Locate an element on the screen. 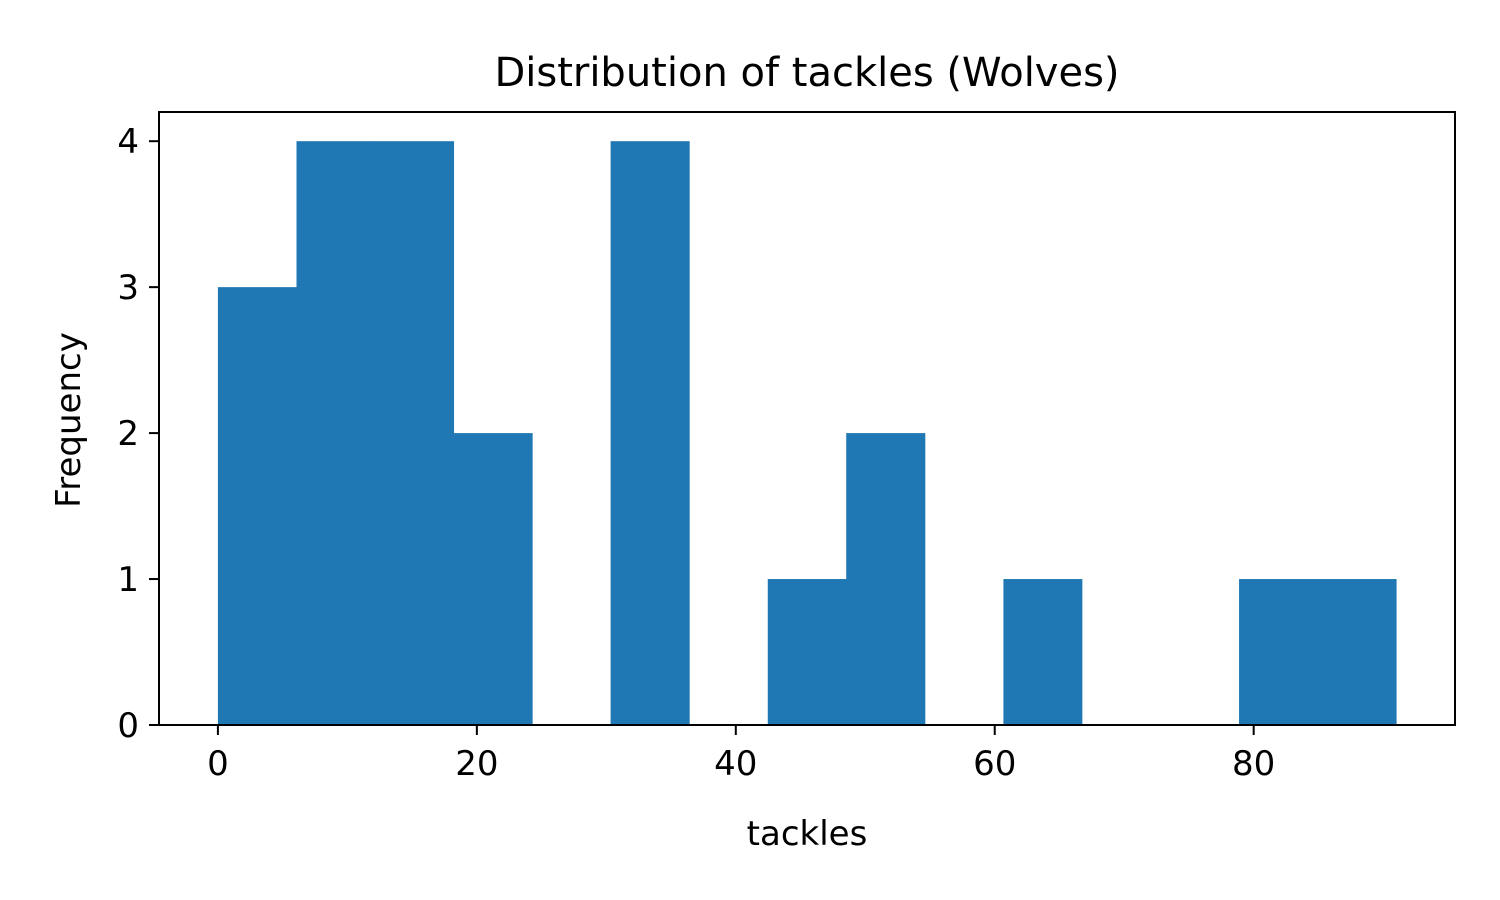  x-axis-label: tackles is located at coordinates (807, 834).